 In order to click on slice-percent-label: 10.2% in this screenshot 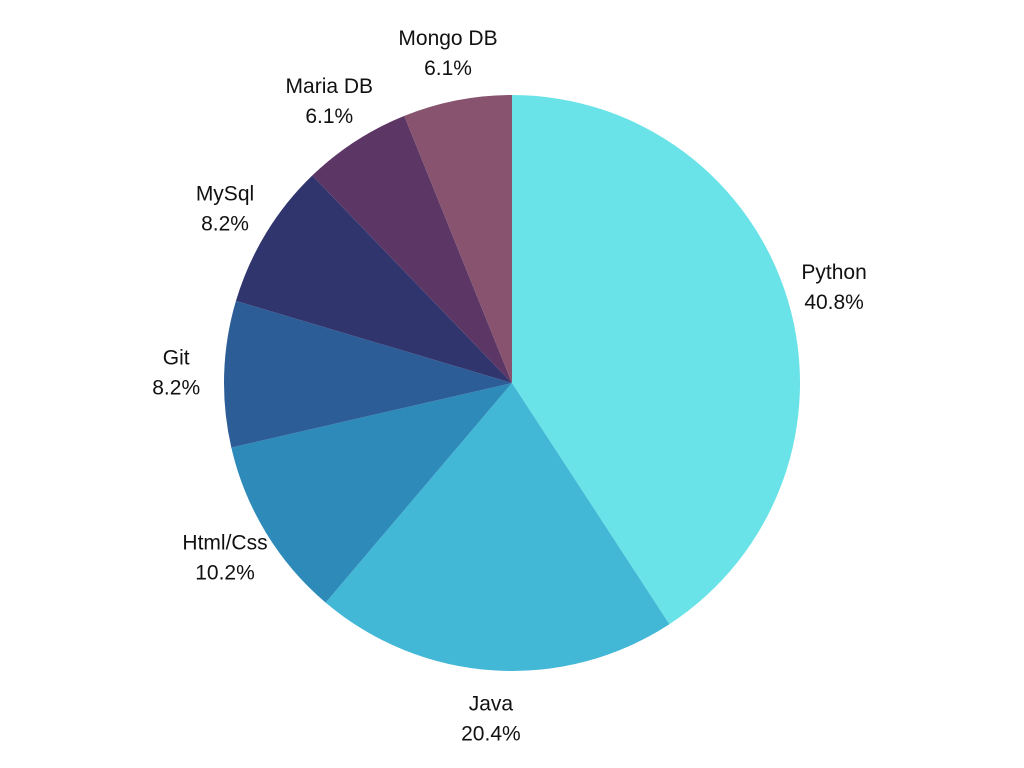, I will do `click(225, 573)`.